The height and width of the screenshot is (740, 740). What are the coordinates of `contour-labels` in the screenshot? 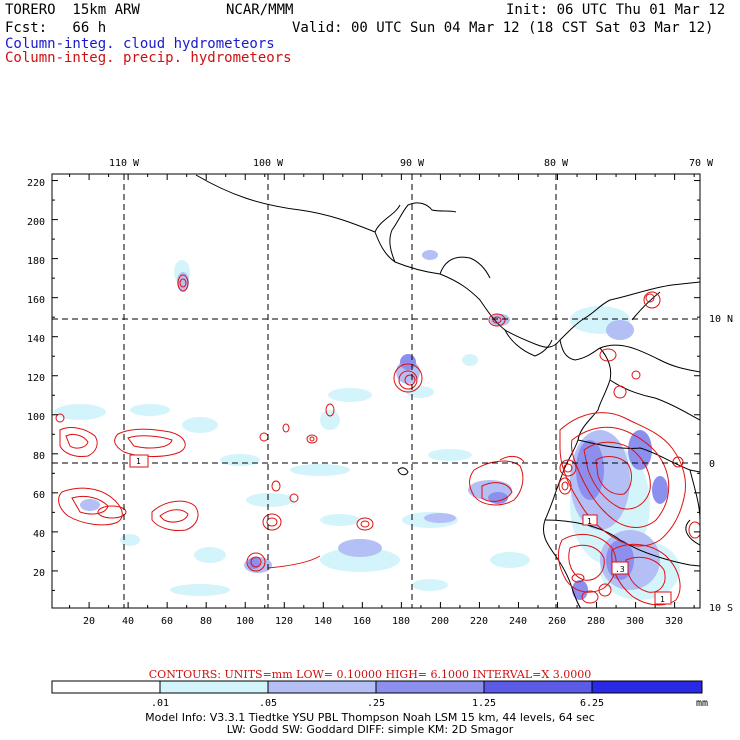 It's located at (400, 529).